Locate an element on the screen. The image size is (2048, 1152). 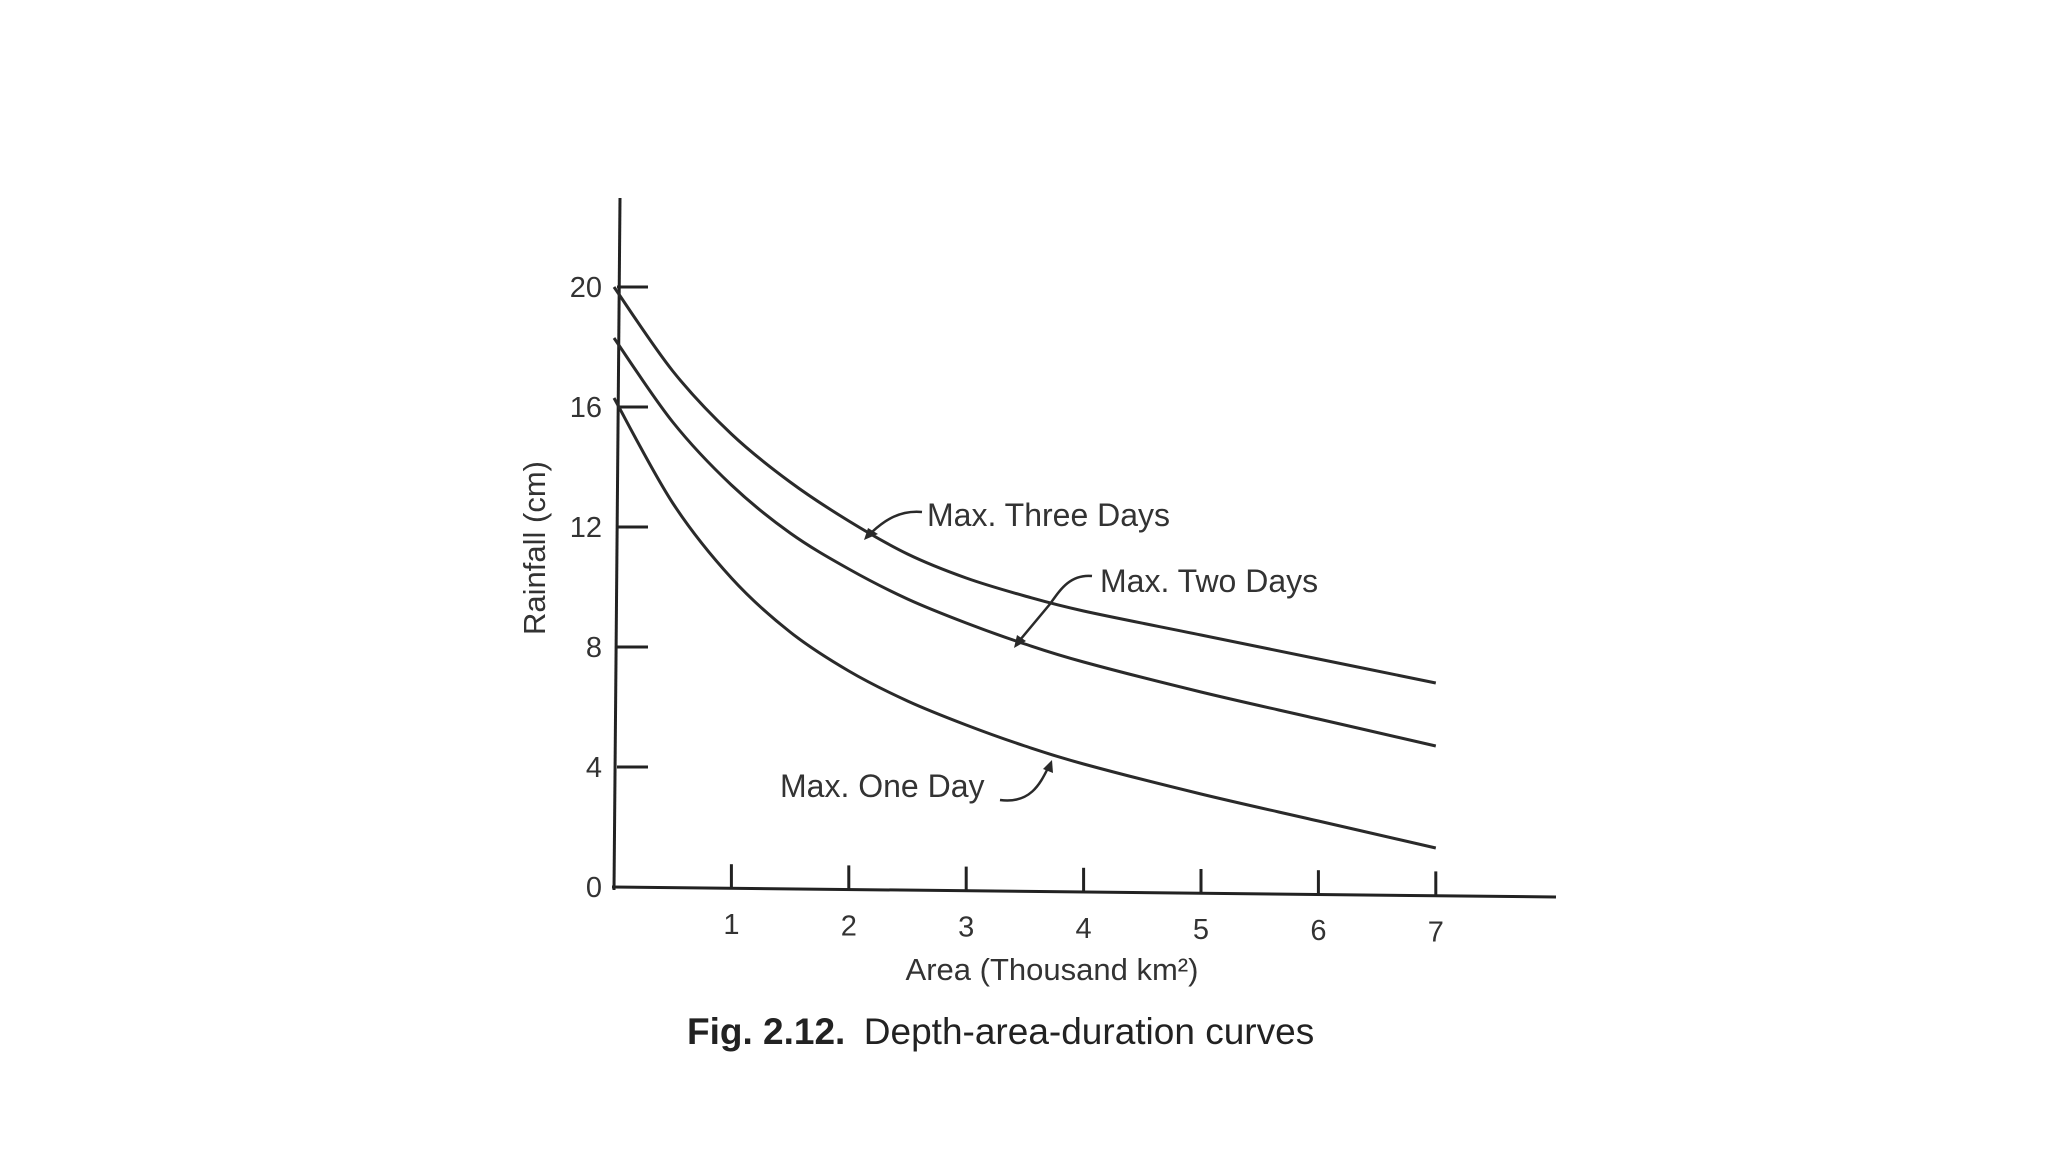
y-tick-label: 0 is located at coordinates (594, 888).